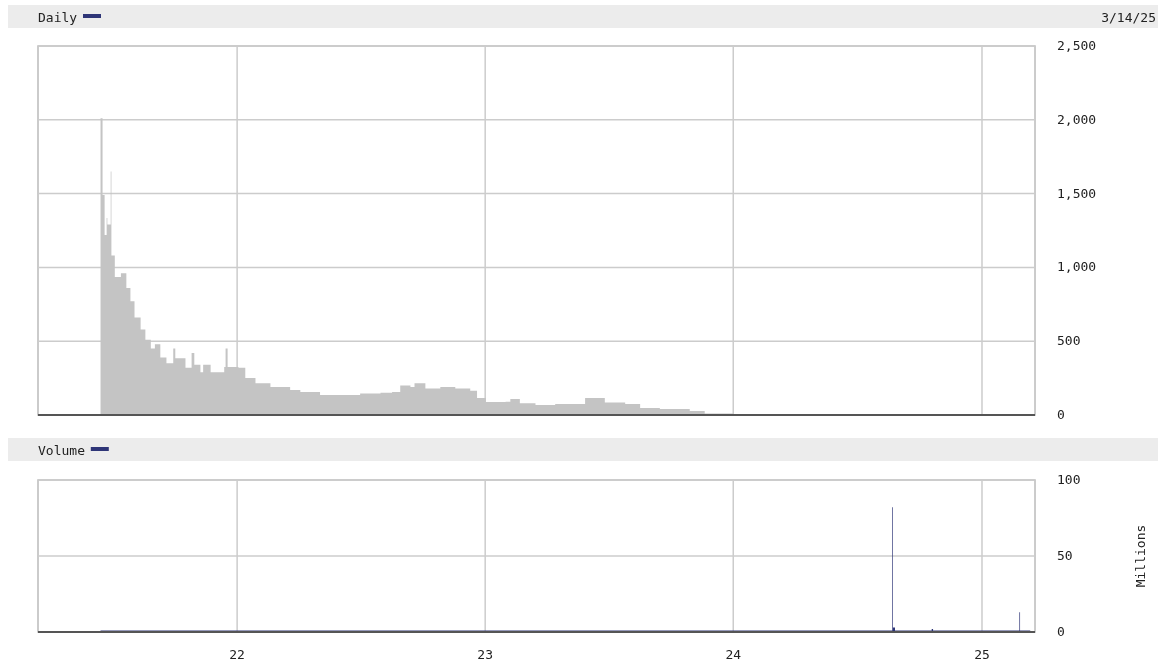 The height and width of the screenshot is (665, 1161). What do you see at coordinates (1077, 45) in the screenshot?
I see `y-tick-label: 2,500` at bounding box center [1077, 45].